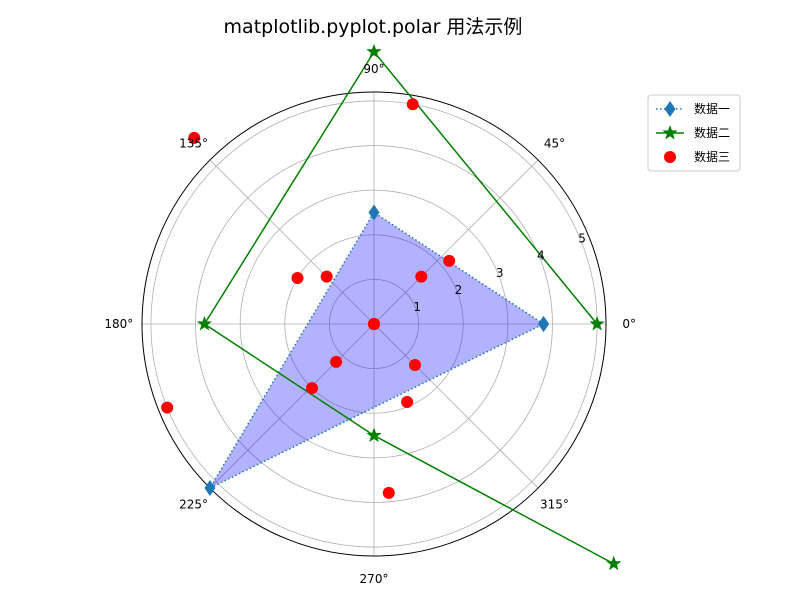 This screenshot has height=600, width=800. Describe the element at coordinates (629, 324) in the screenshot. I see `theta-tick-label: 0°` at that location.